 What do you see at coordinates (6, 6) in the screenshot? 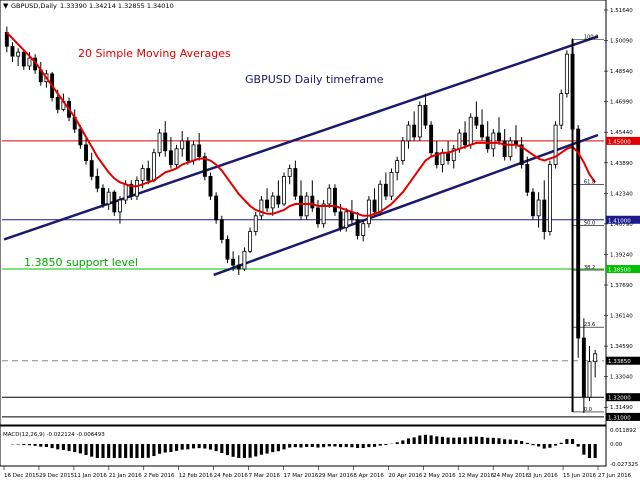
I see `collapse-arrow-icon: ▼` at bounding box center [6, 6].